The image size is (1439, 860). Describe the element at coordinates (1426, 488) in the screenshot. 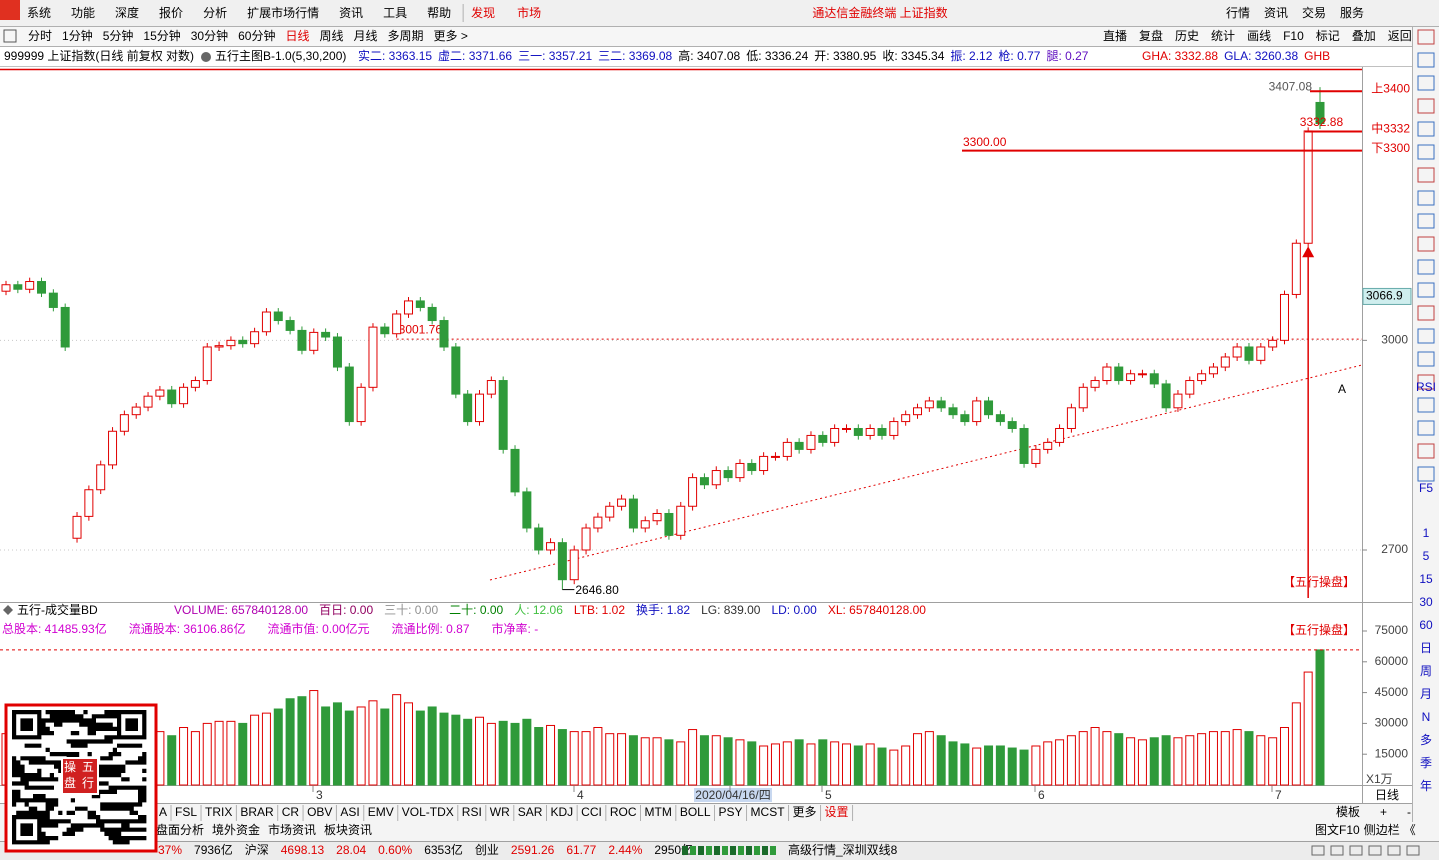

I see `sidebar-tool: F5` at that location.